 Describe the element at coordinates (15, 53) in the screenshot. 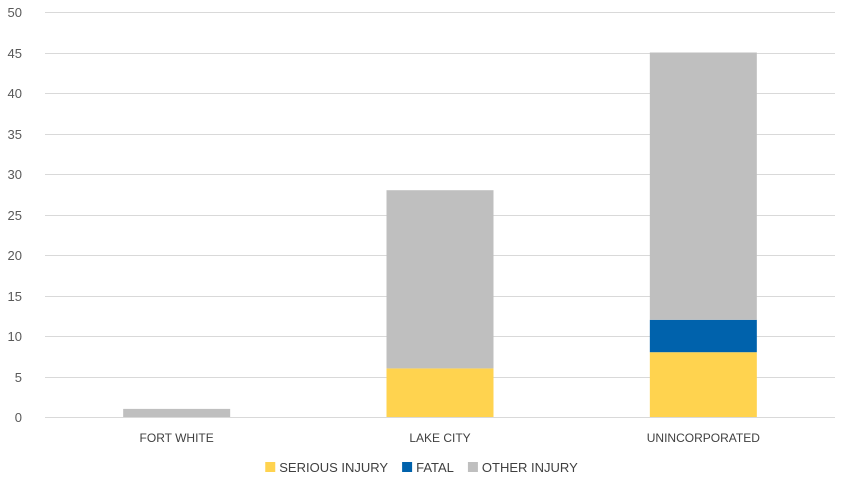

I see `y-tick-label: 45` at that location.